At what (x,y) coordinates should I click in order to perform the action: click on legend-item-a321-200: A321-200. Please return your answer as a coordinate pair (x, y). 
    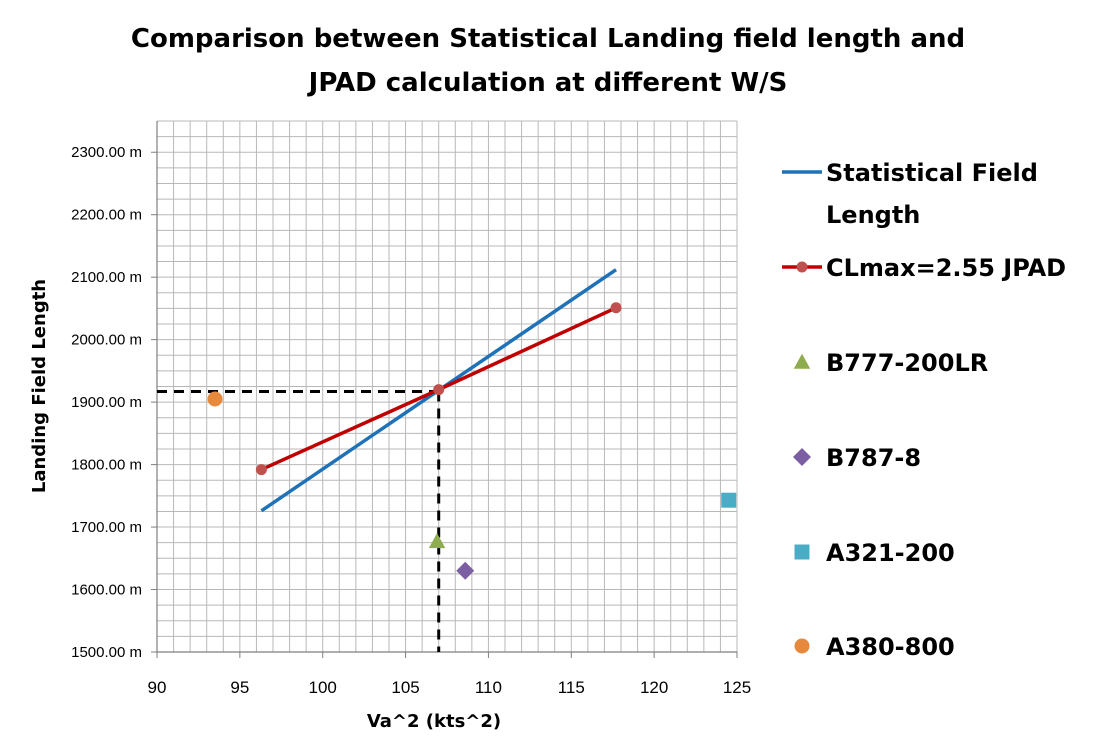
    Looking at the image, I should click on (874, 553).